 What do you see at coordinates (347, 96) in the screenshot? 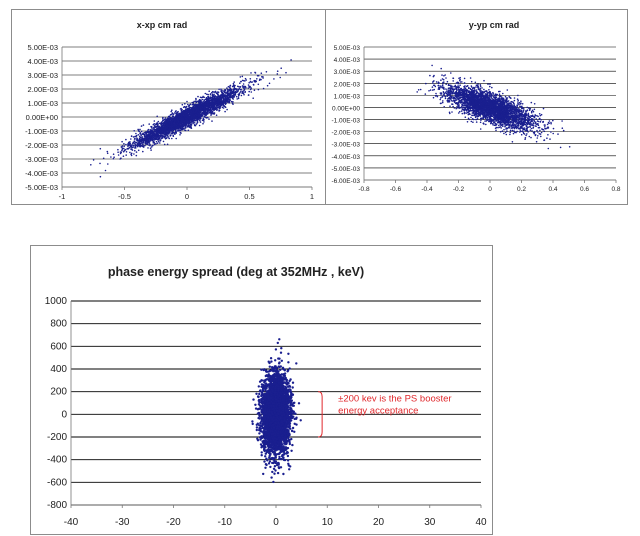
I see `y-tick-label: 1.00E-03` at bounding box center [347, 96].